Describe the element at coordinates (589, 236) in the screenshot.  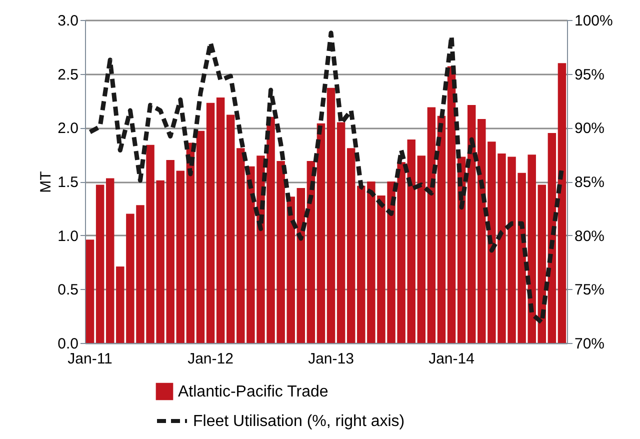
I see `y2-tick-label: 80%` at that location.